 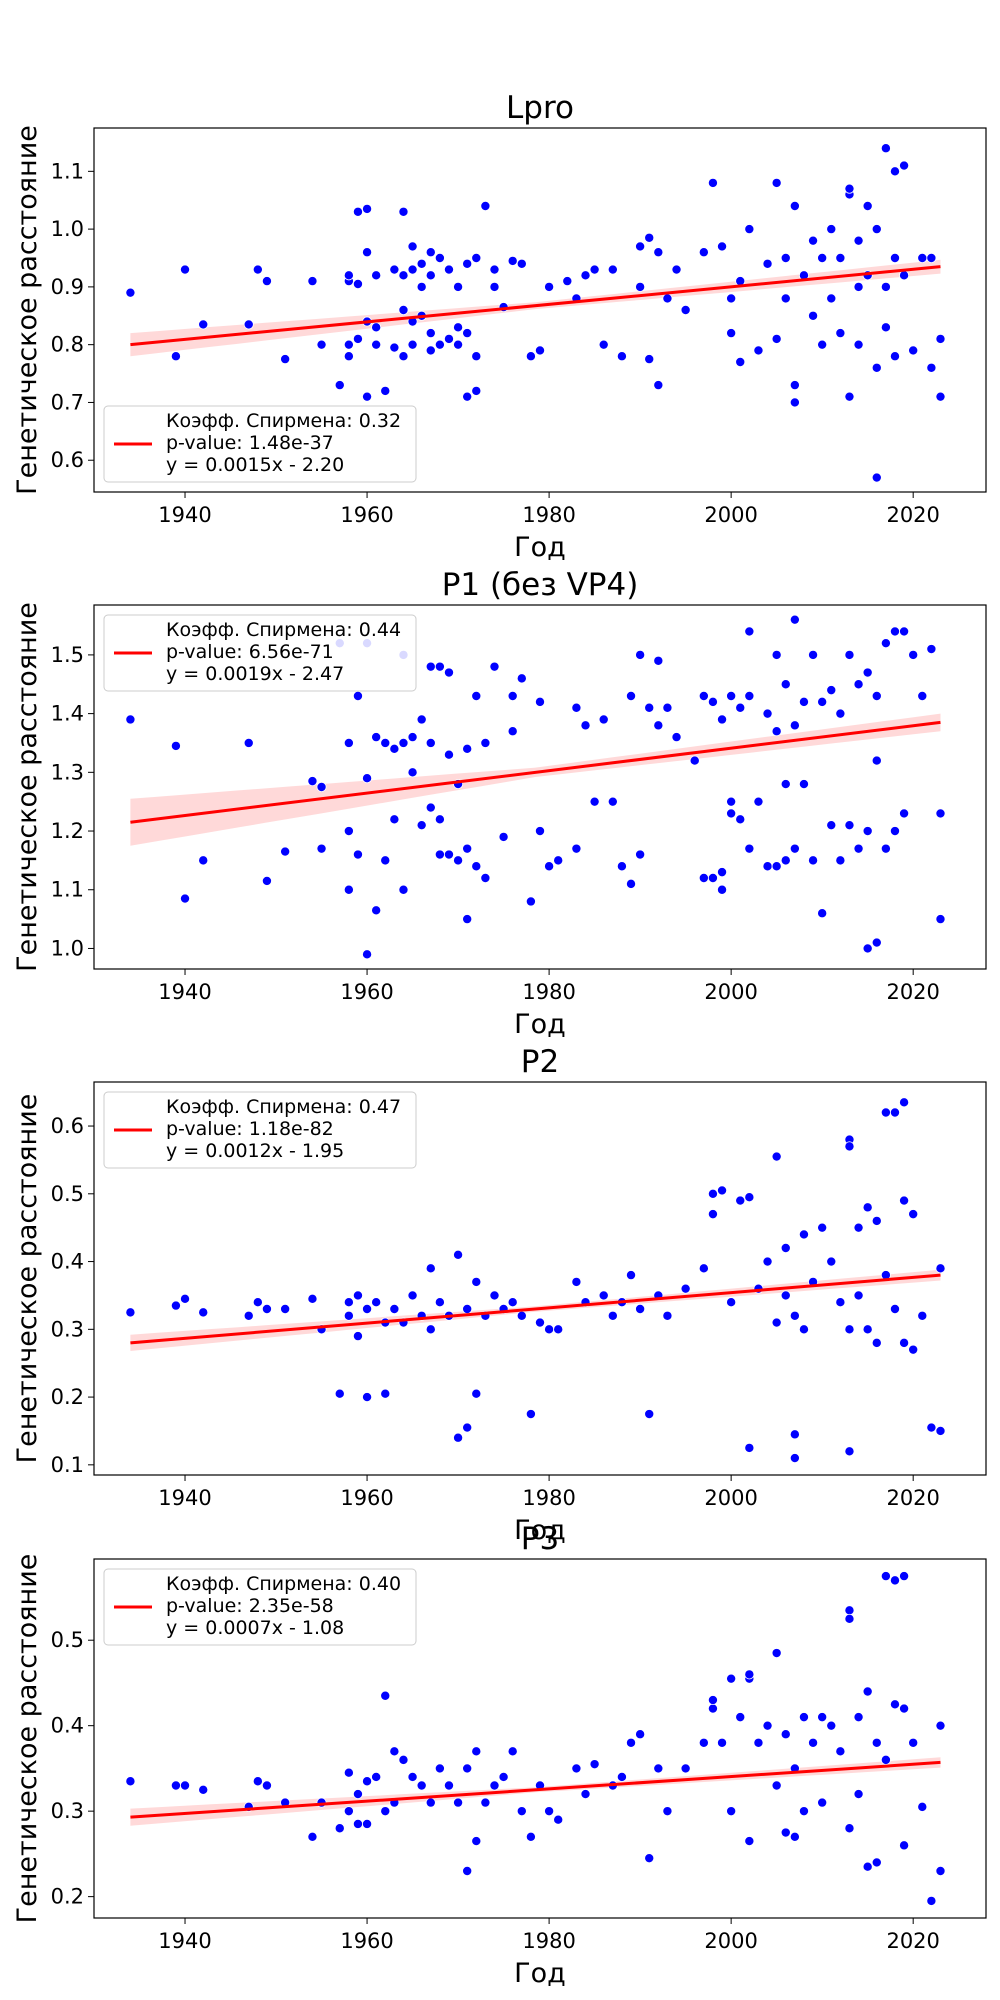 I want to click on legend-entry: Коэфф. Спирмена: 0.44, so click(x=283, y=630).